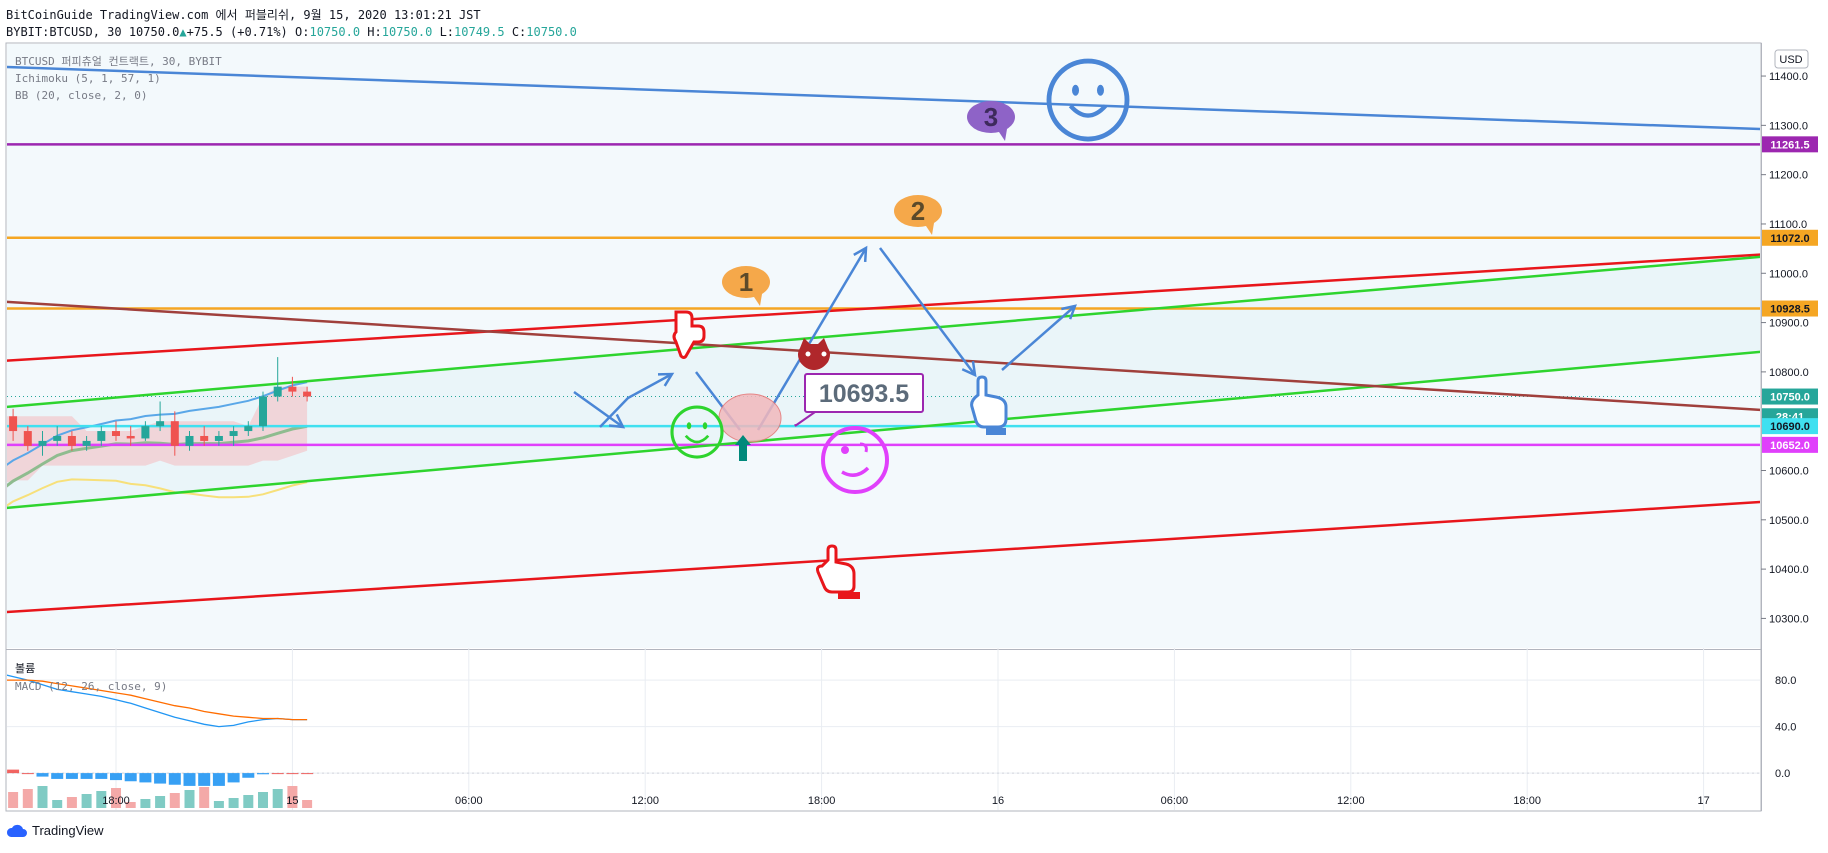  What do you see at coordinates (81, 95) in the screenshot?
I see `bb-legend: BB (20, close, 2, 0)` at bounding box center [81, 95].